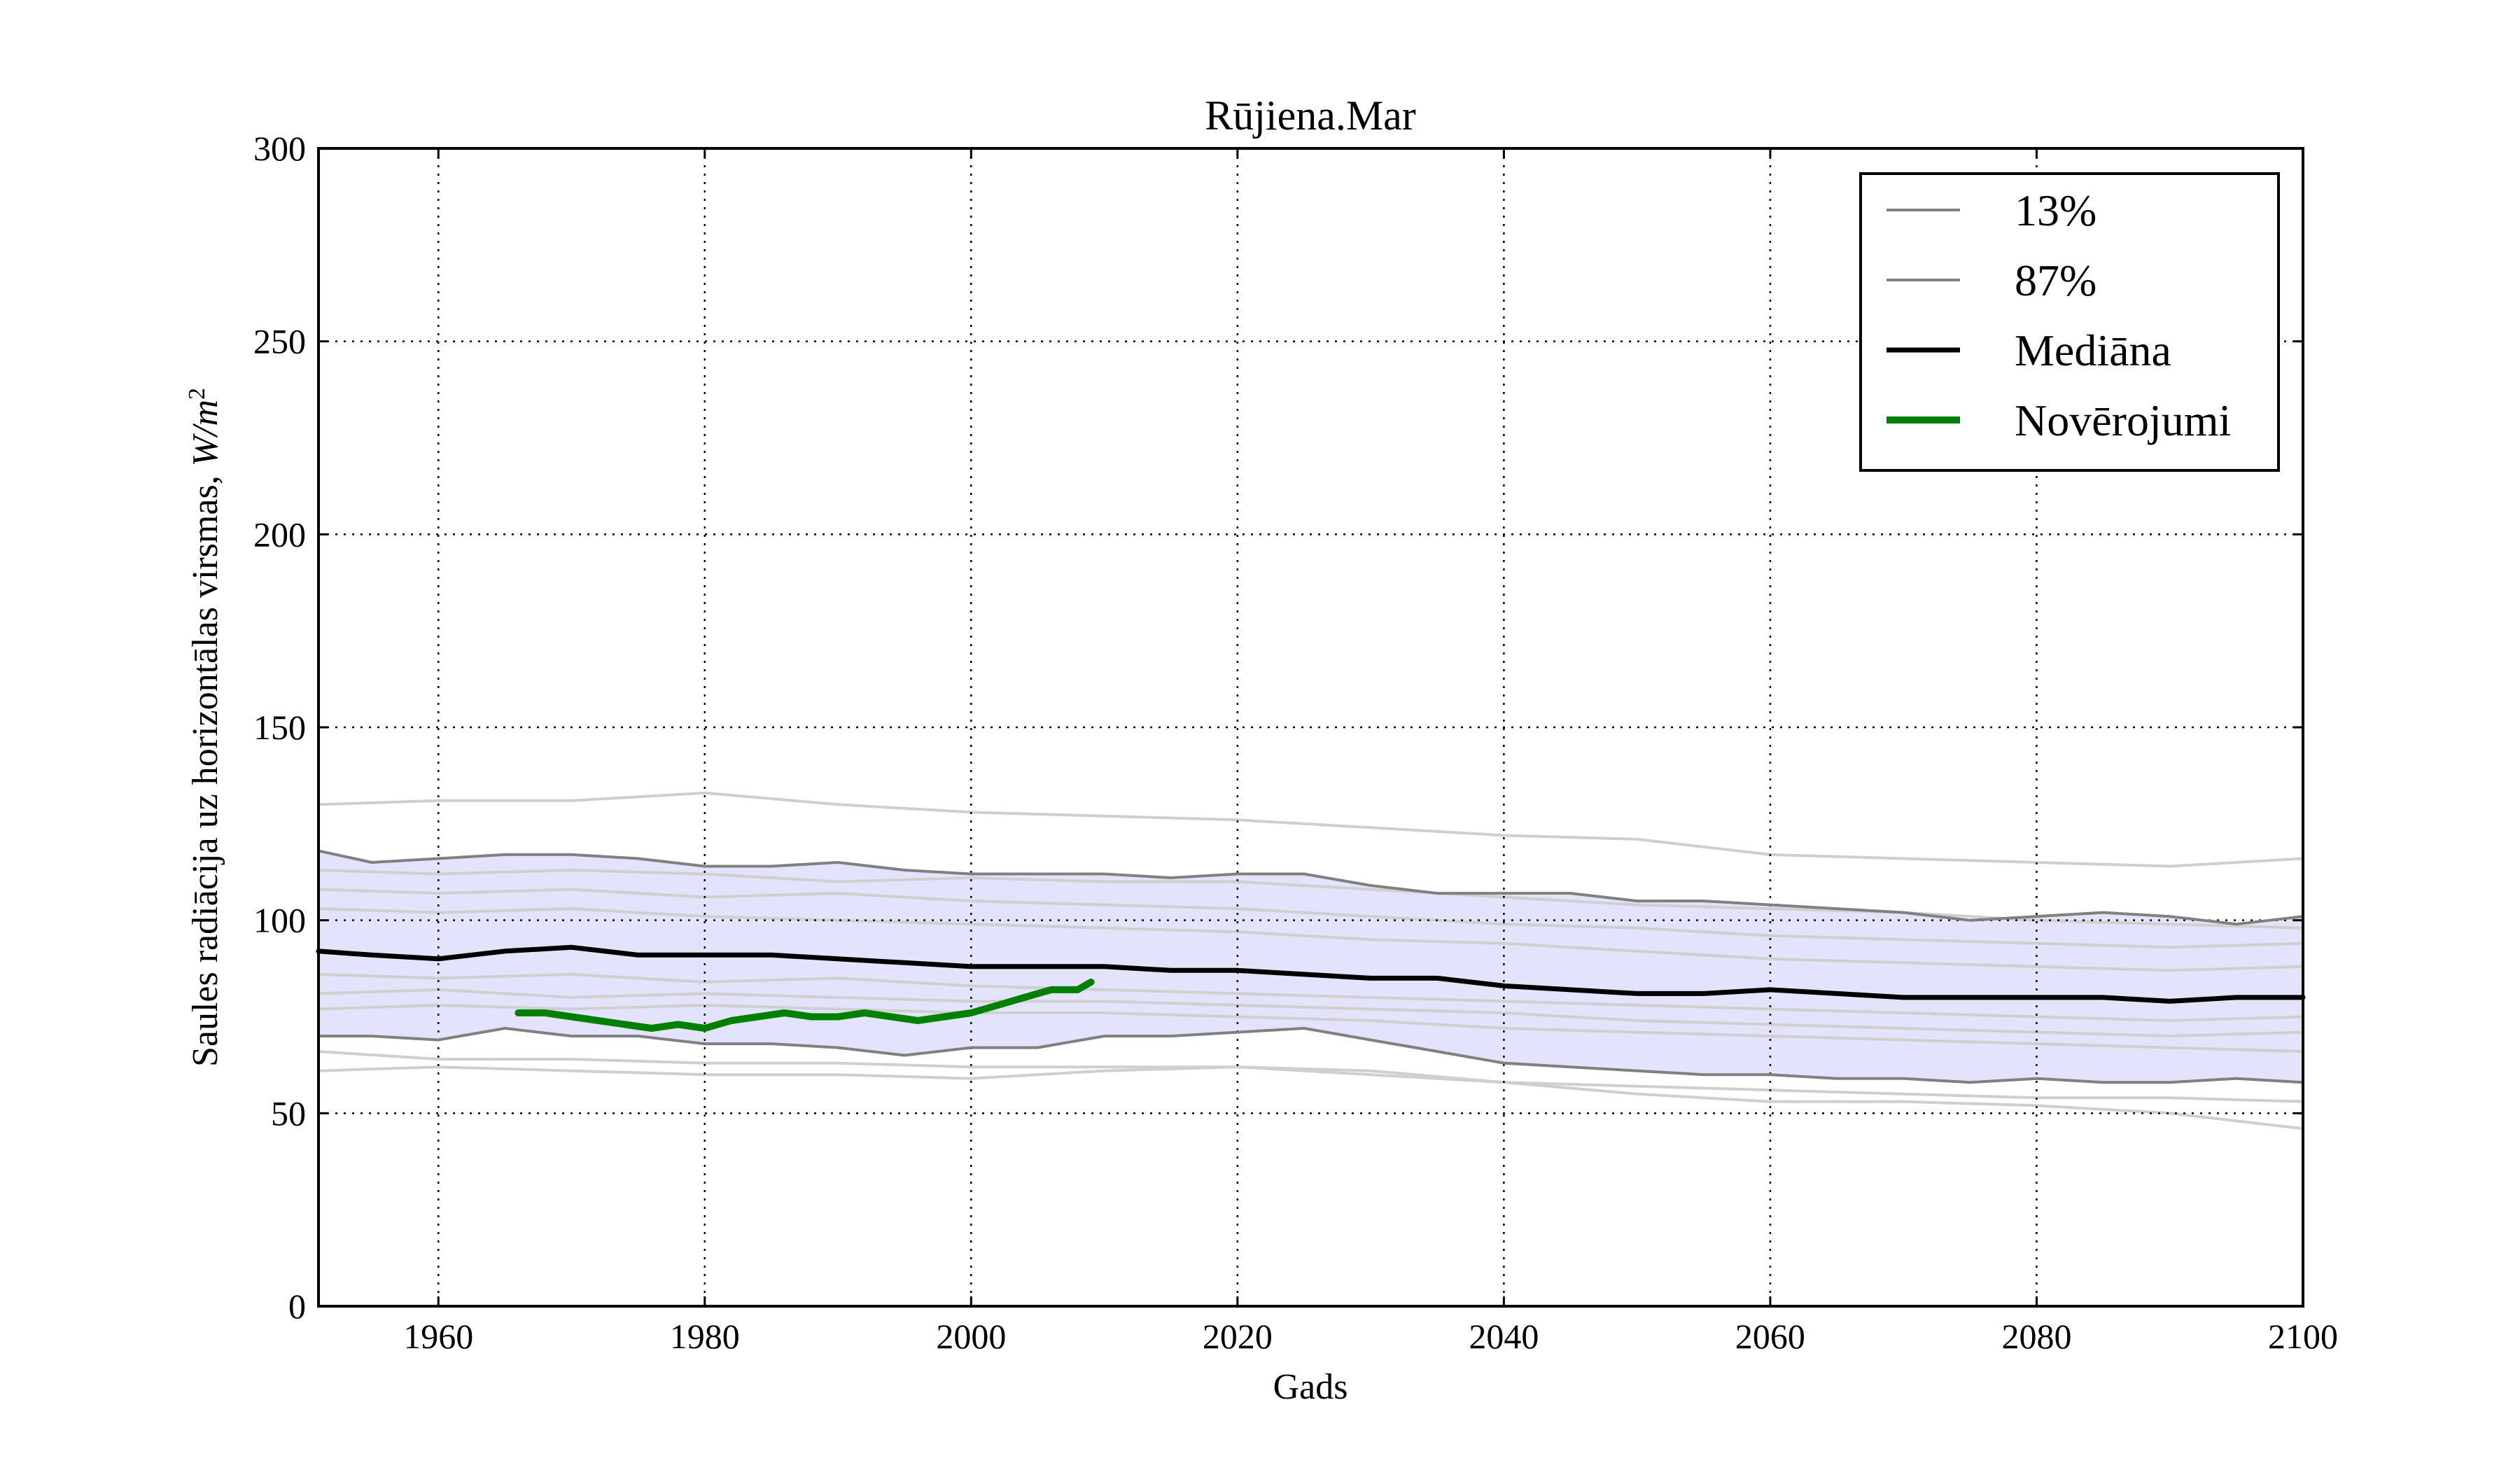  Describe the element at coordinates (2093, 350) in the screenshot. I see `legend-label-Mediāna: Mediāna` at that location.